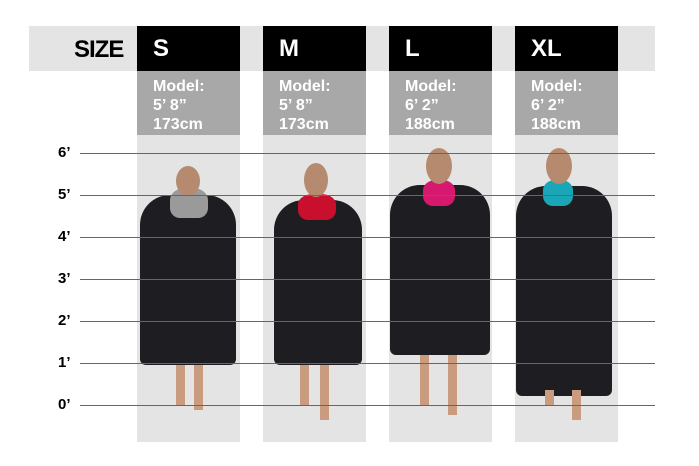 The height and width of the screenshot is (466, 699). What do you see at coordinates (64, 404) in the screenshot?
I see `height-tick: 0’` at bounding box center [64, 404].